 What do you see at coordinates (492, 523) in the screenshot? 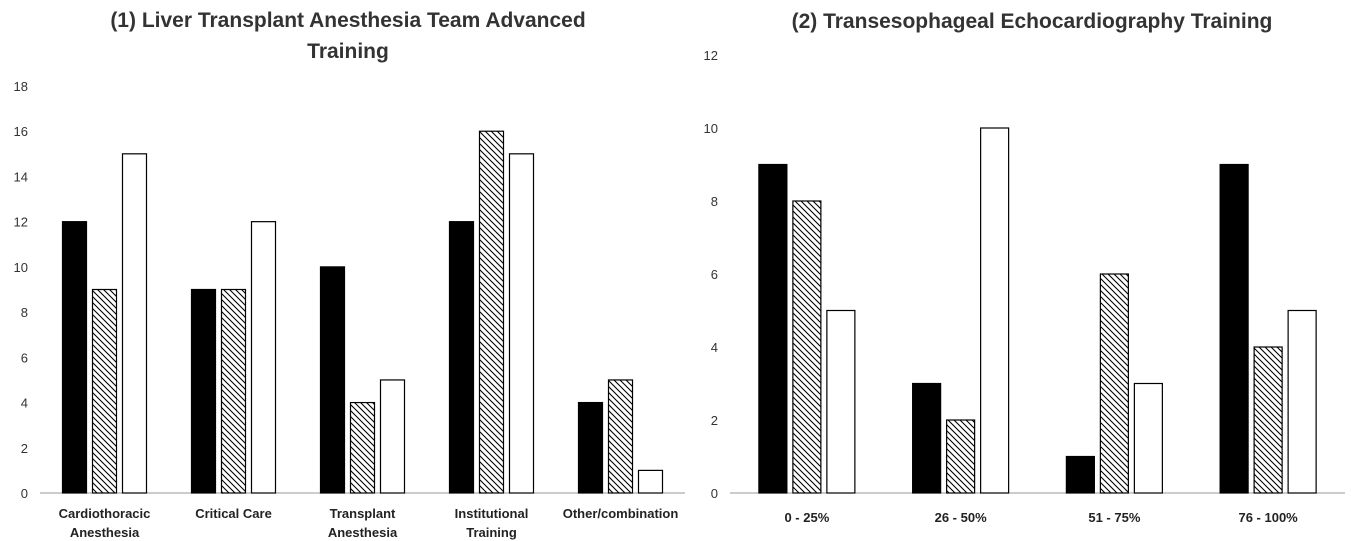
I see `x-category-label: Institutional Training` at bounding box center [492, 523].